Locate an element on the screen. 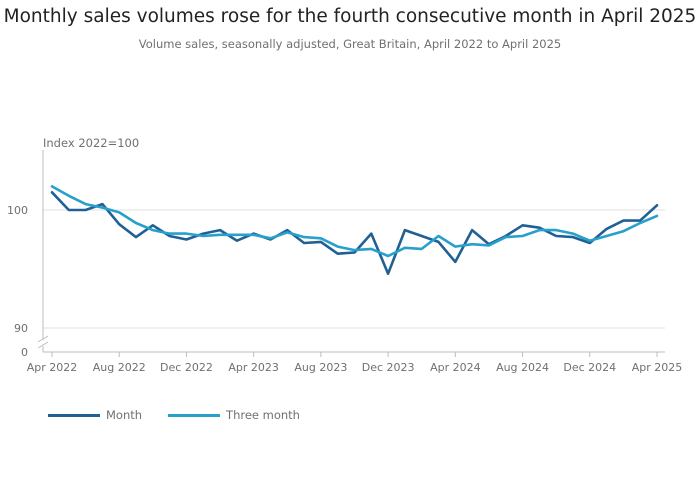  legend-item-three-month: Three month is located at coordinates (234, 415).